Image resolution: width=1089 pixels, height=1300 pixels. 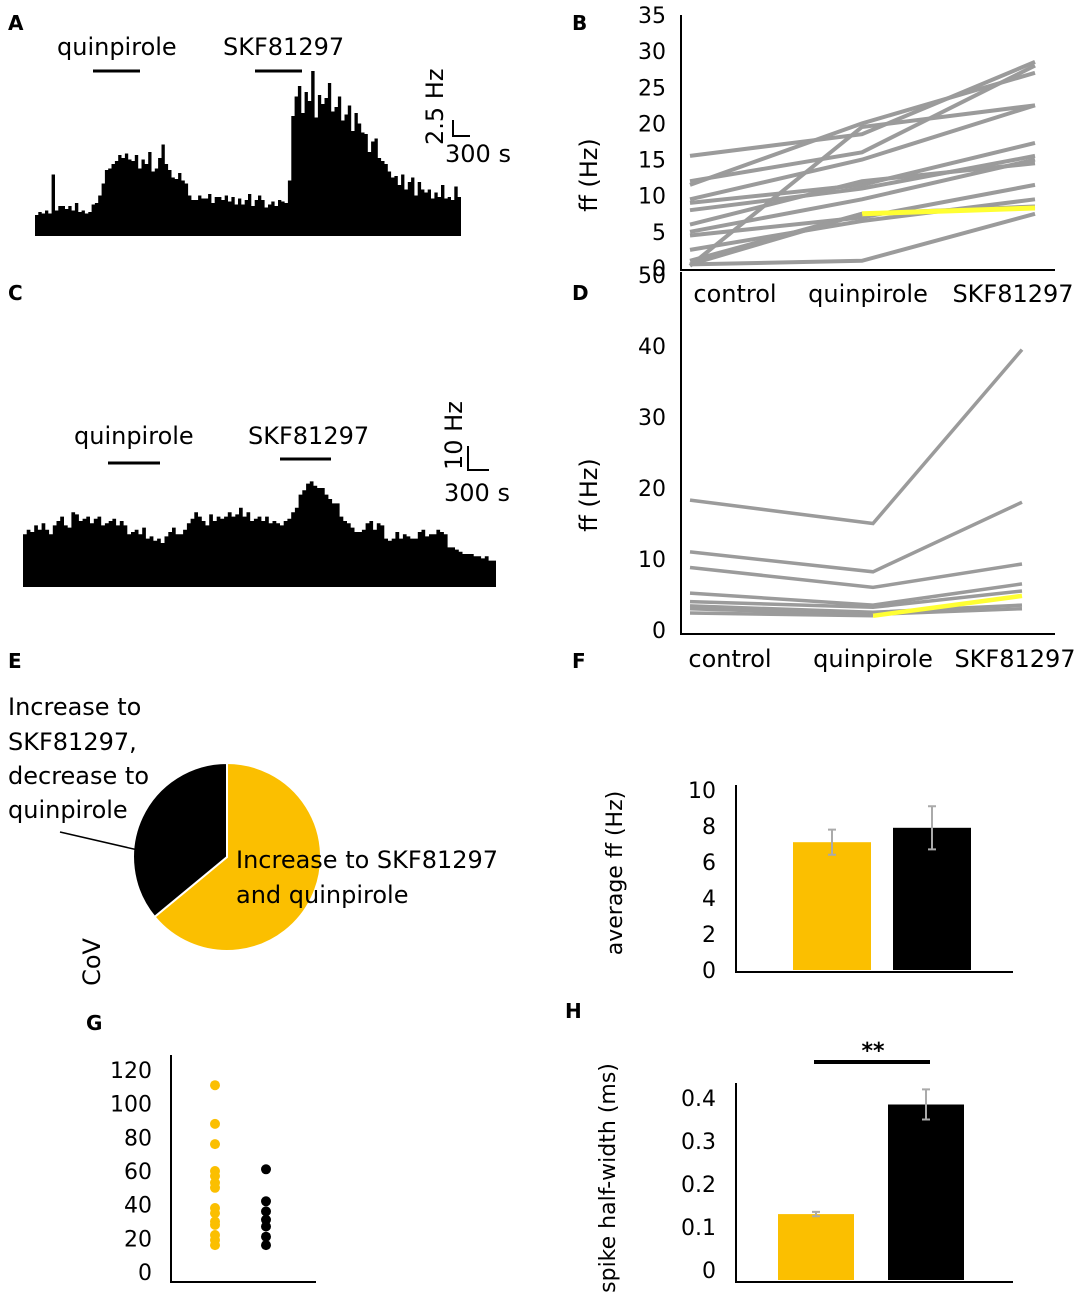 What do you see at coordinates (435, 107) in the screenshot?
I see `panel-a-scale-y-label: 2.5 Hz` at bounding box center [435, 107].